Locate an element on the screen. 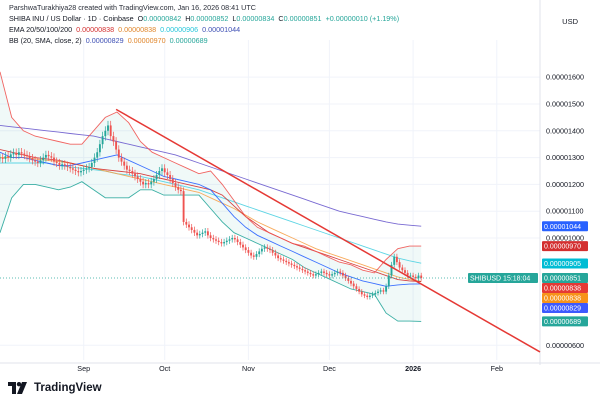 The image size is (600, 403). y-tick-label: 0.00001100 is located at coordinates (564, 211).